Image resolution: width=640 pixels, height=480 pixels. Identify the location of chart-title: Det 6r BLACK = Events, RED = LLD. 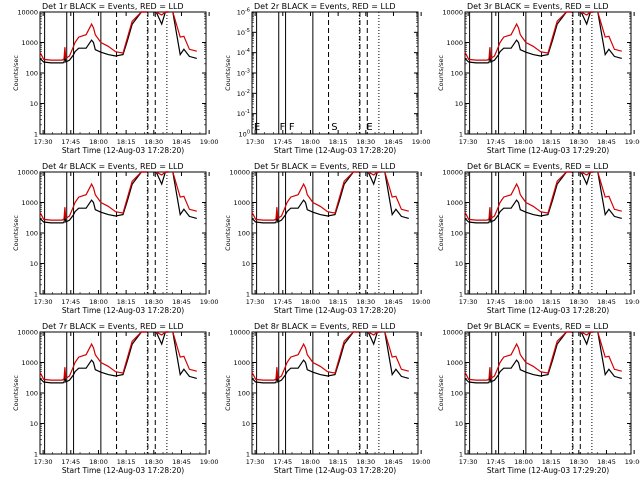
(538, 166).